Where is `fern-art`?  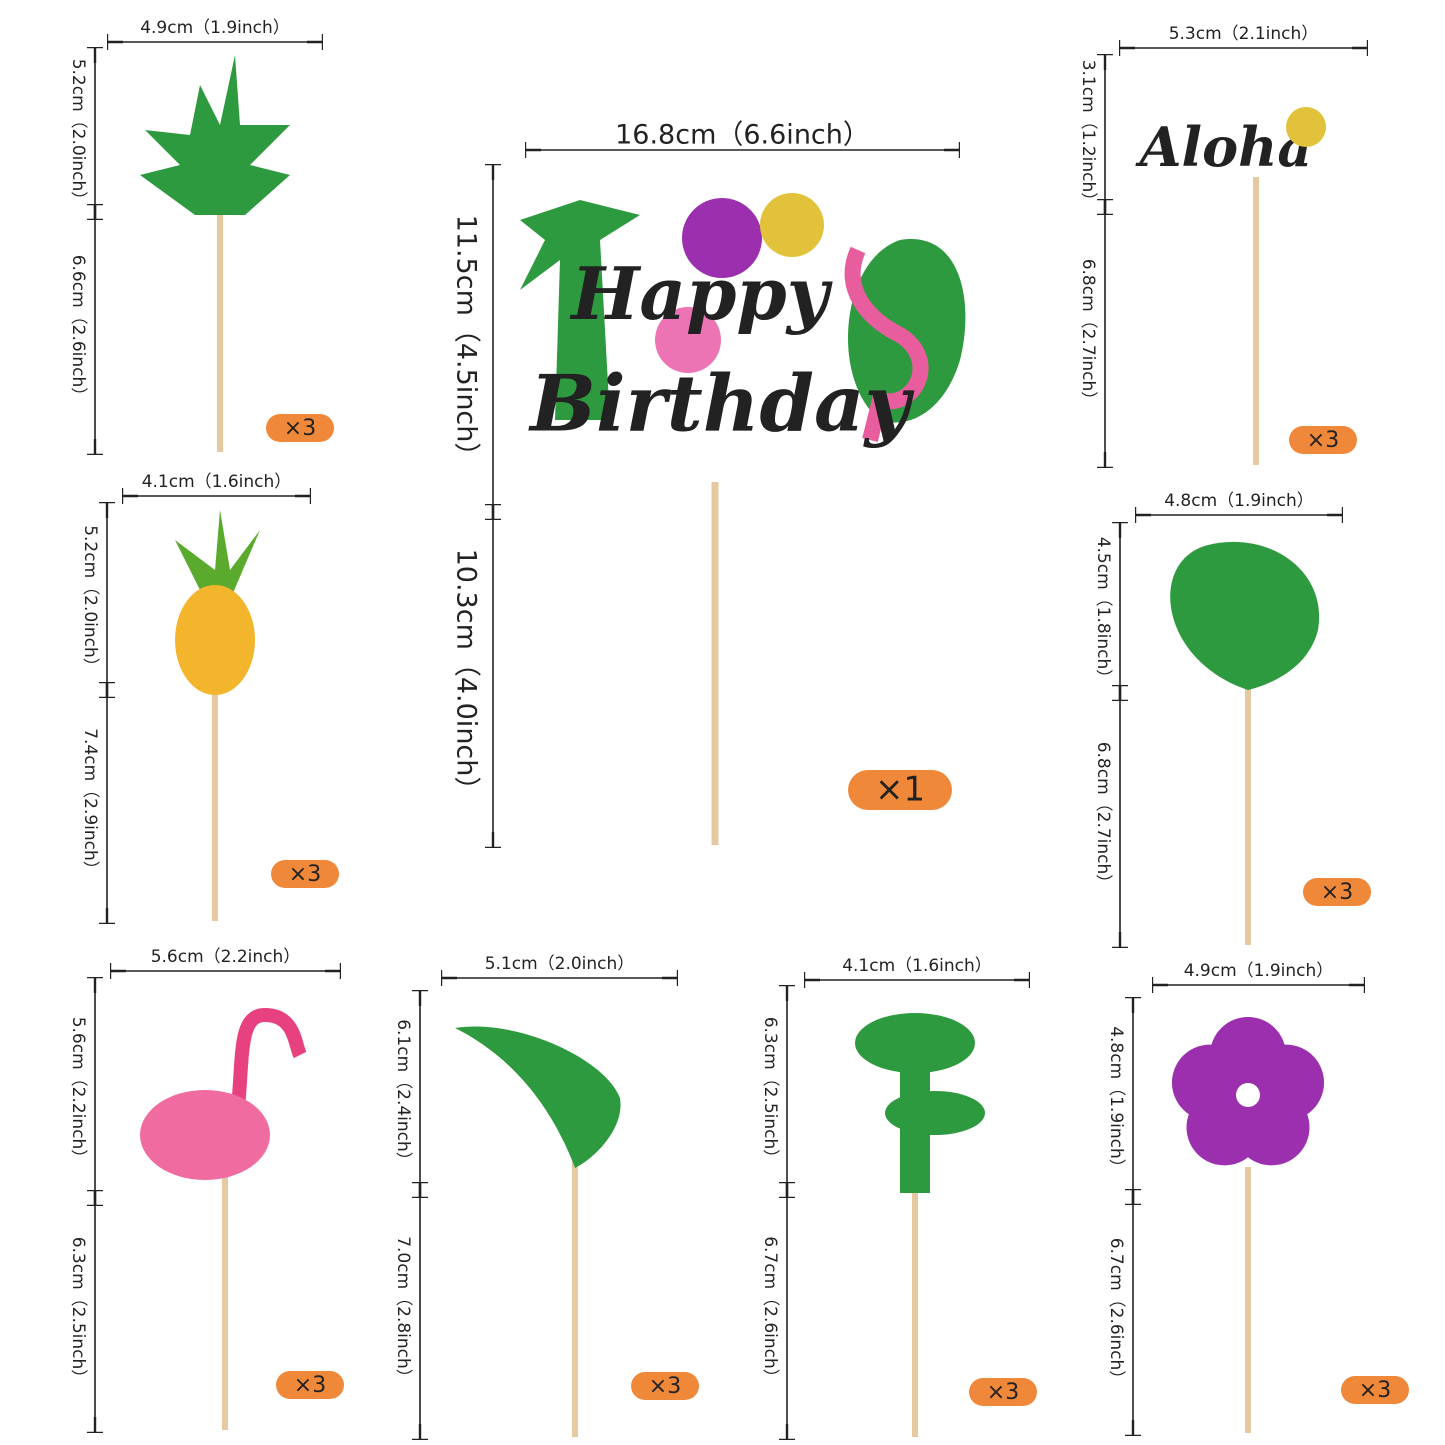 fern-art is located at coordinates (538, 1097).